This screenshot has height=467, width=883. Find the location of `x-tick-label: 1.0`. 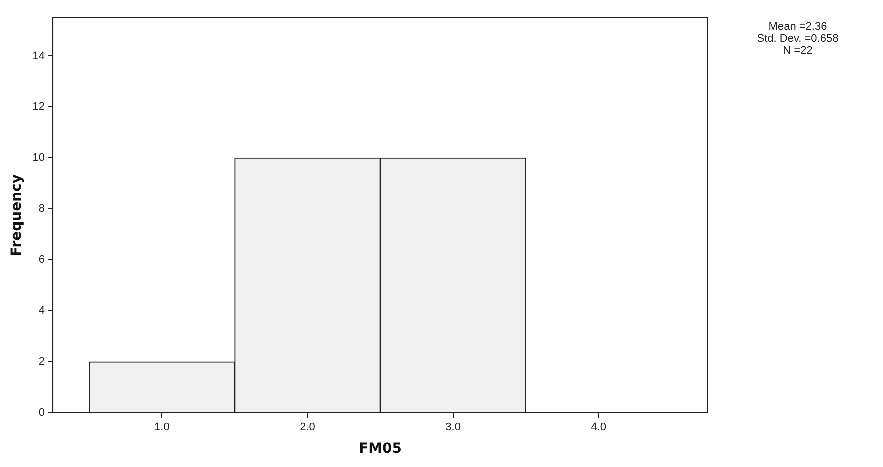

x-tick-label: 1.0 is located at coordinates (162, 428).